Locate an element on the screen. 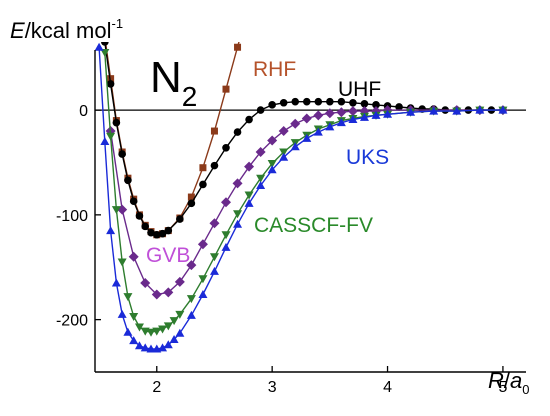 The height and width of the screenshot is (416, 550). x-tick-label: 2 is located at coordinates (156, 387).